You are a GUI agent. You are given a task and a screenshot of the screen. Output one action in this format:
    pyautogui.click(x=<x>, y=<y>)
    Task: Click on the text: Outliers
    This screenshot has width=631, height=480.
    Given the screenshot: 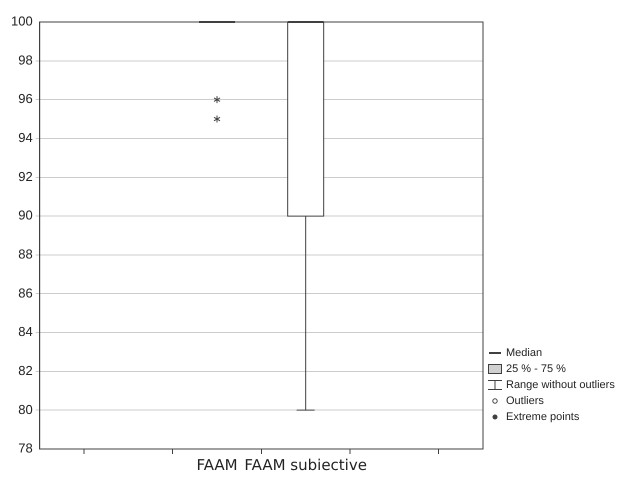 What is the action you would take?
    pyautogui.click(x=525, y=401)
    